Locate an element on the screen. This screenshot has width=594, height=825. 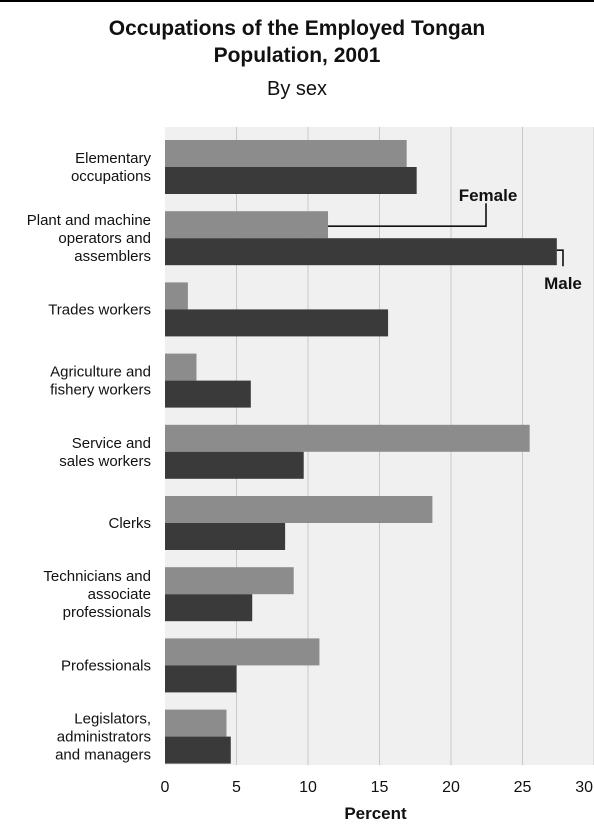
top-rule is located at coordinates (297, 1).